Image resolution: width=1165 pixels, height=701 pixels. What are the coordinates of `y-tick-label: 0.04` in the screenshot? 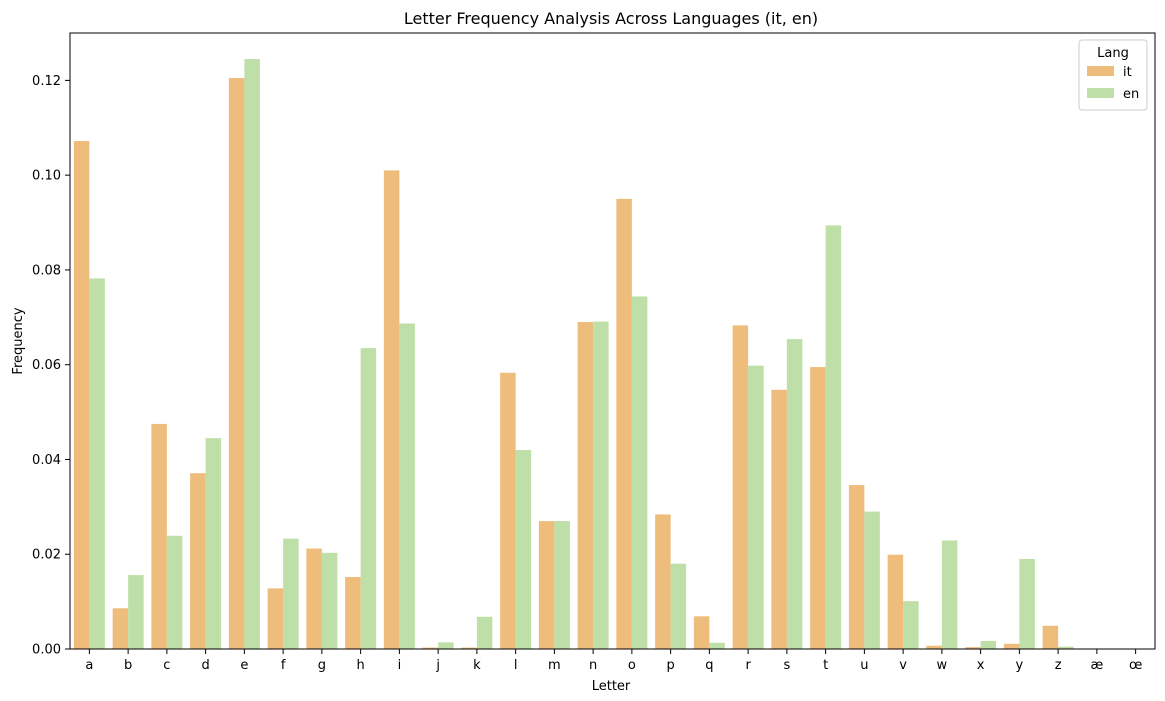 It's located at (46, 460).